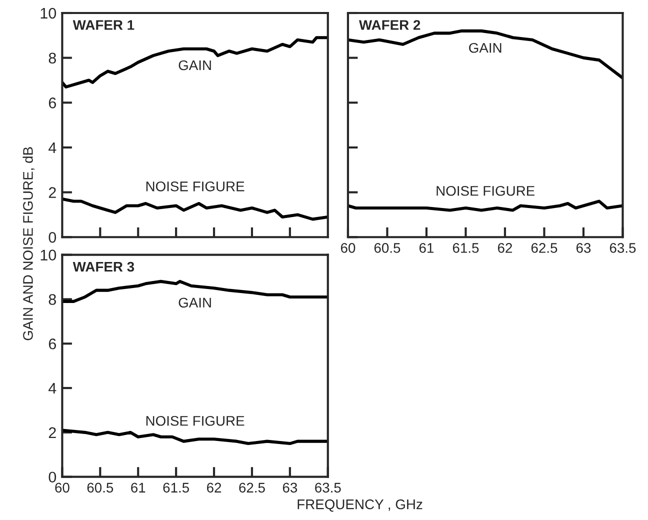 The width and height of the screenshot is (648, 520). What do you see at coordinates (103, 25) in the screenshot?
I see `chart-title: WAFER 1` at bounding box center [103, 25].